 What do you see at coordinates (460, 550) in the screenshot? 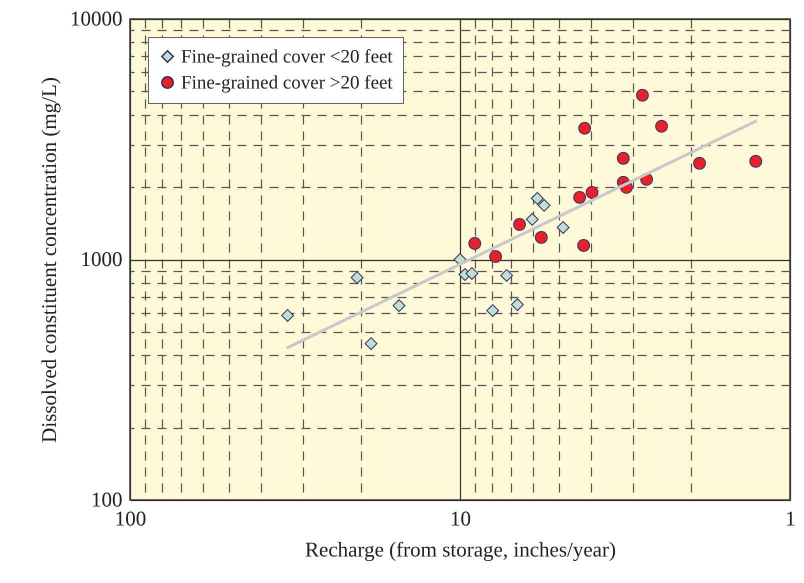
I see `x-axis-title: Recharge (from storage, inches/year)` at bounding box center [460, 550].